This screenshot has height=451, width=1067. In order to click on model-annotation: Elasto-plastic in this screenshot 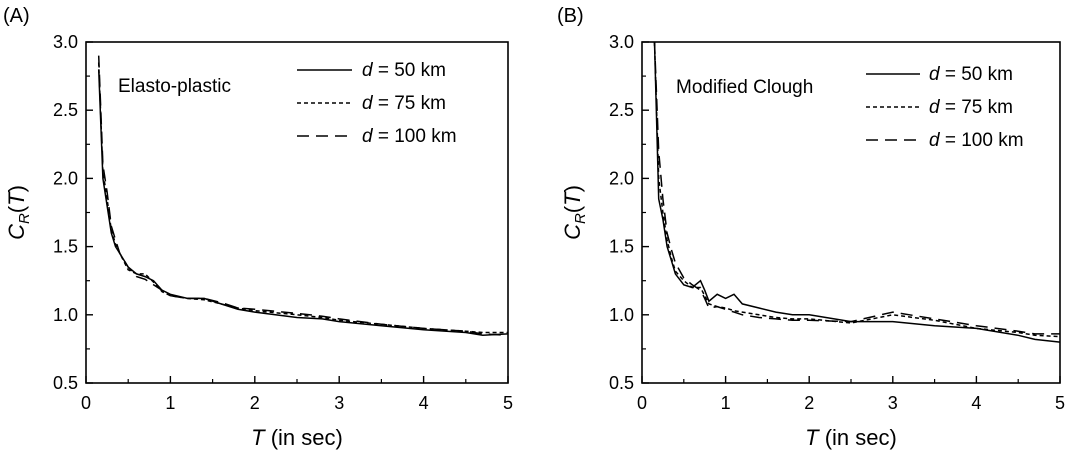, I will do `click(174, 86)`.